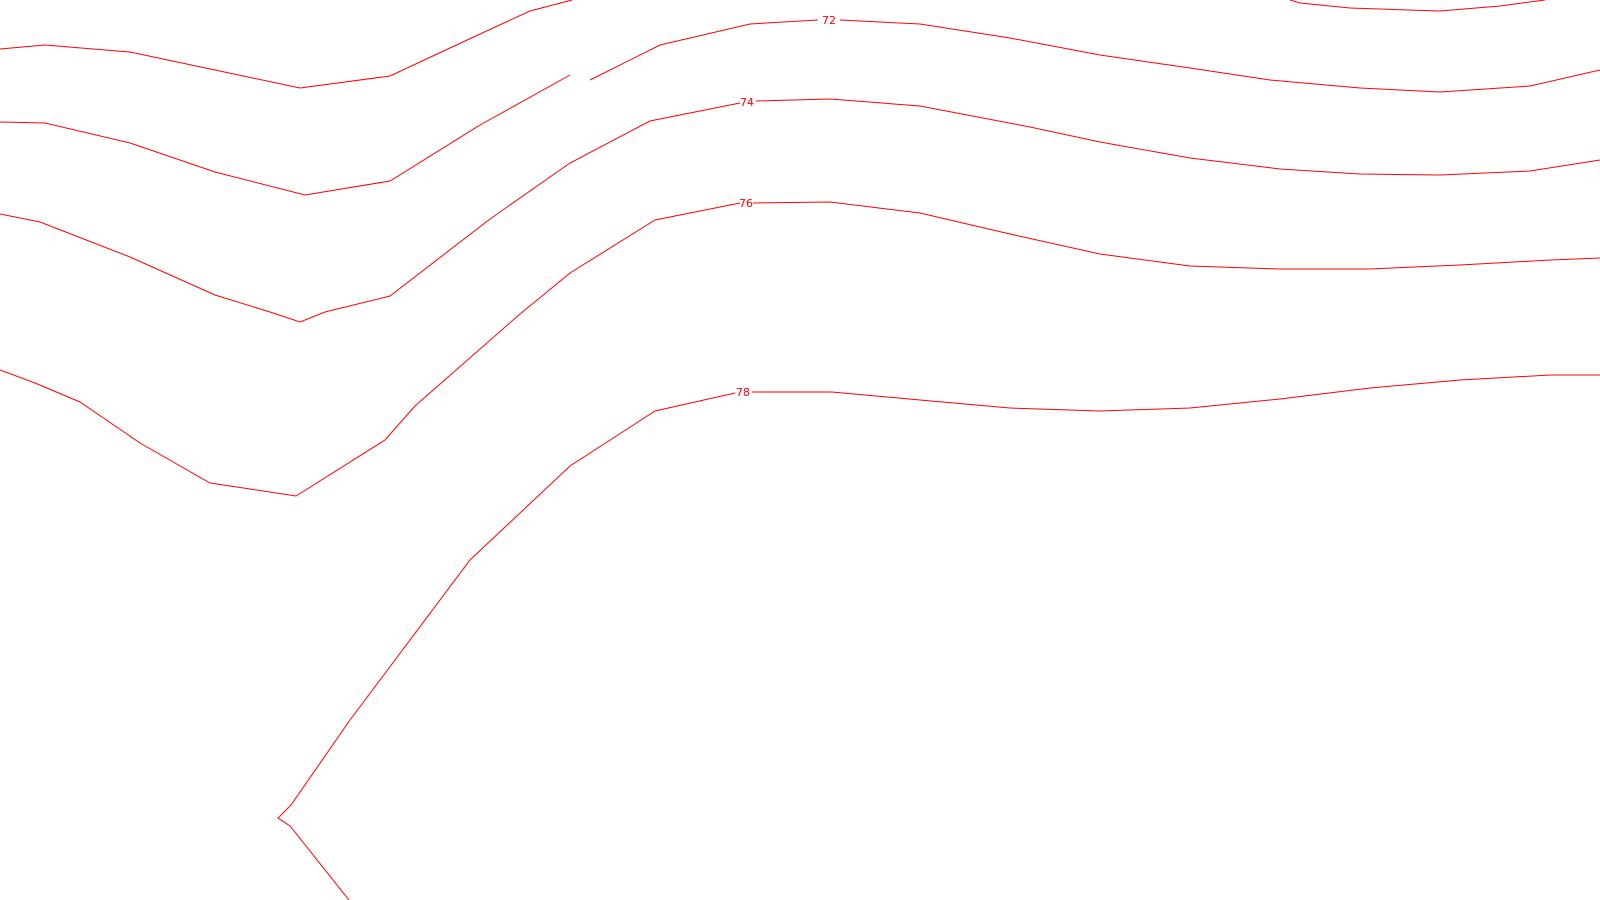 The width and height of the screenshot is (1600, 900). Describe the element at coordinates (829, 20) in the screenshot. I see `contour-label-72: 72` at that location.